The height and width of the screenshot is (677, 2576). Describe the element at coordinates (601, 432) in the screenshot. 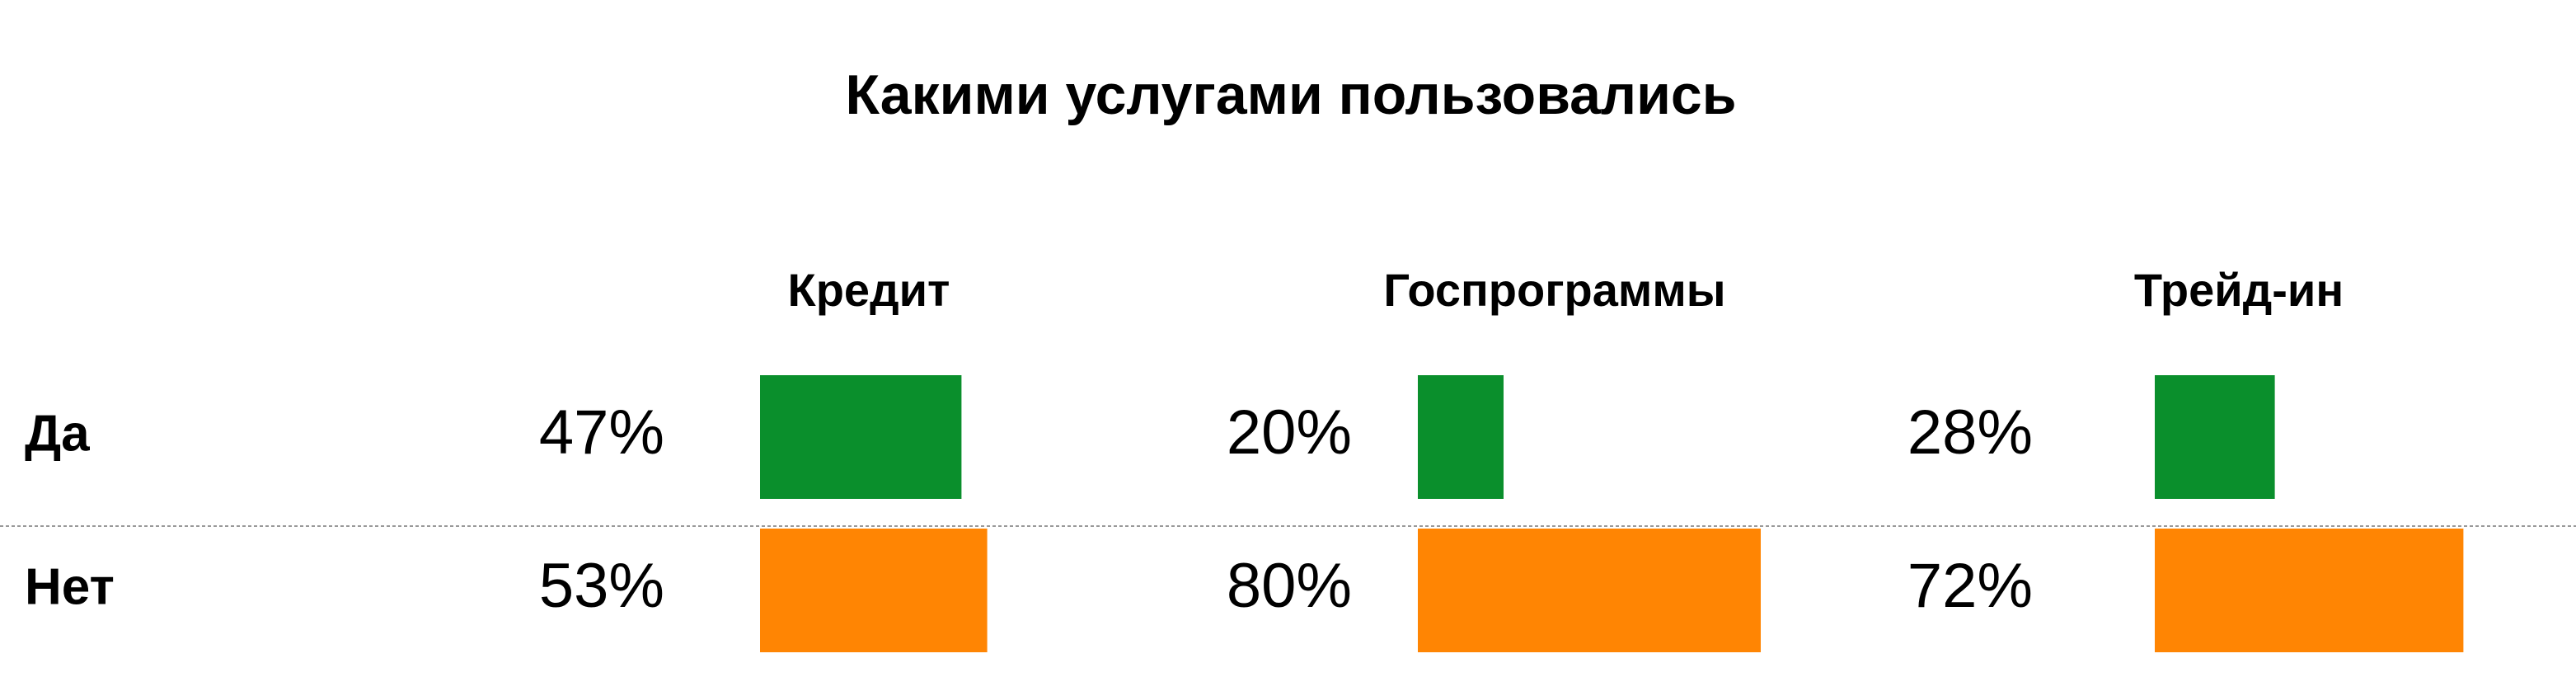

I see `value-label: 47%` at that location.